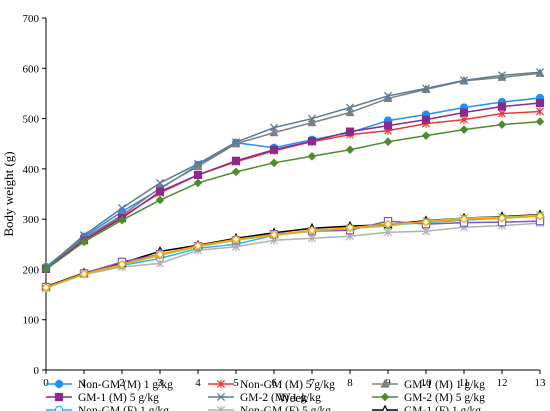 The image size is (550, 411). What do you see at coordinates (293, 397) in the screenshot?
I see `x-axis-title: Week` at bounding box center [293, 397].